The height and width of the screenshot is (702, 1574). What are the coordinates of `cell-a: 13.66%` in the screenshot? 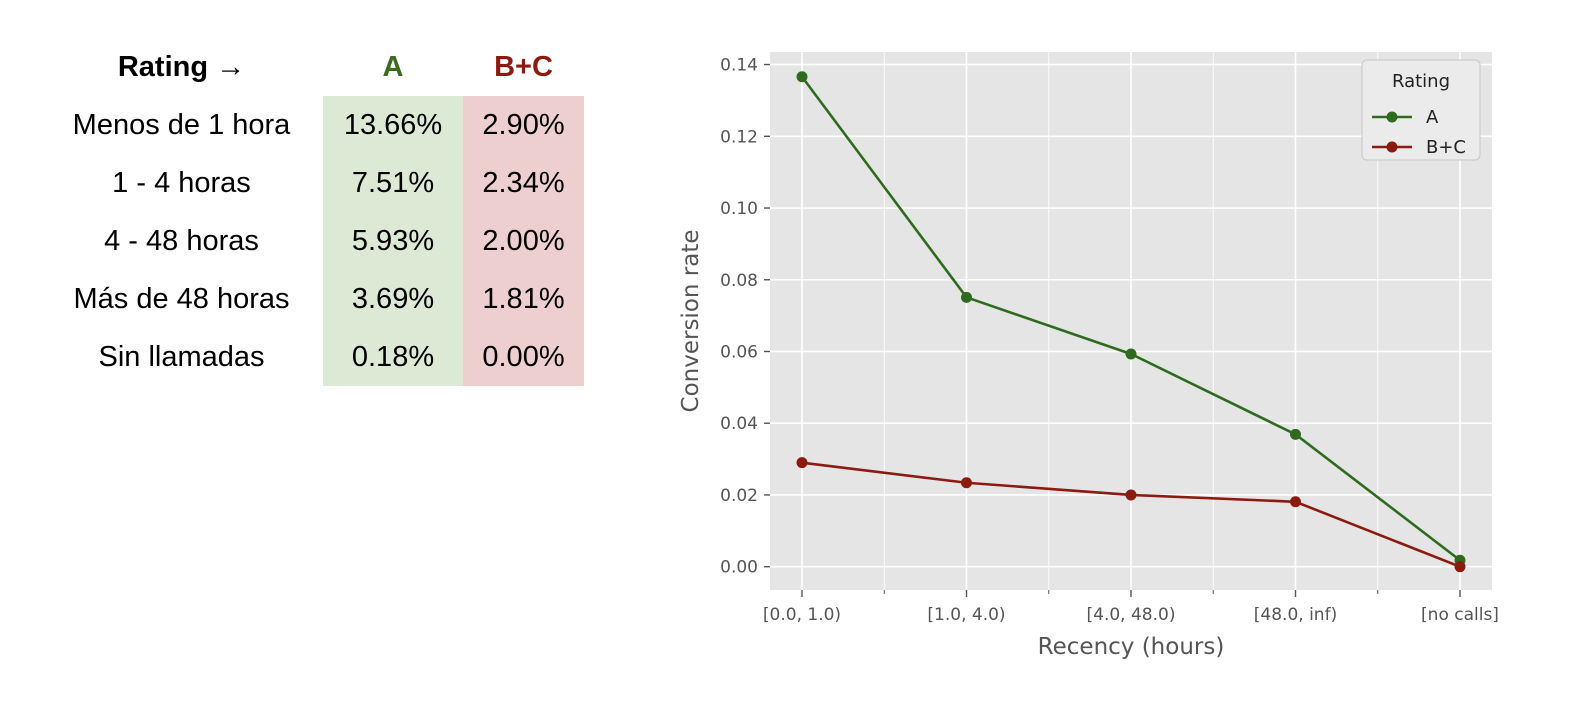 It's located at (393, 125).